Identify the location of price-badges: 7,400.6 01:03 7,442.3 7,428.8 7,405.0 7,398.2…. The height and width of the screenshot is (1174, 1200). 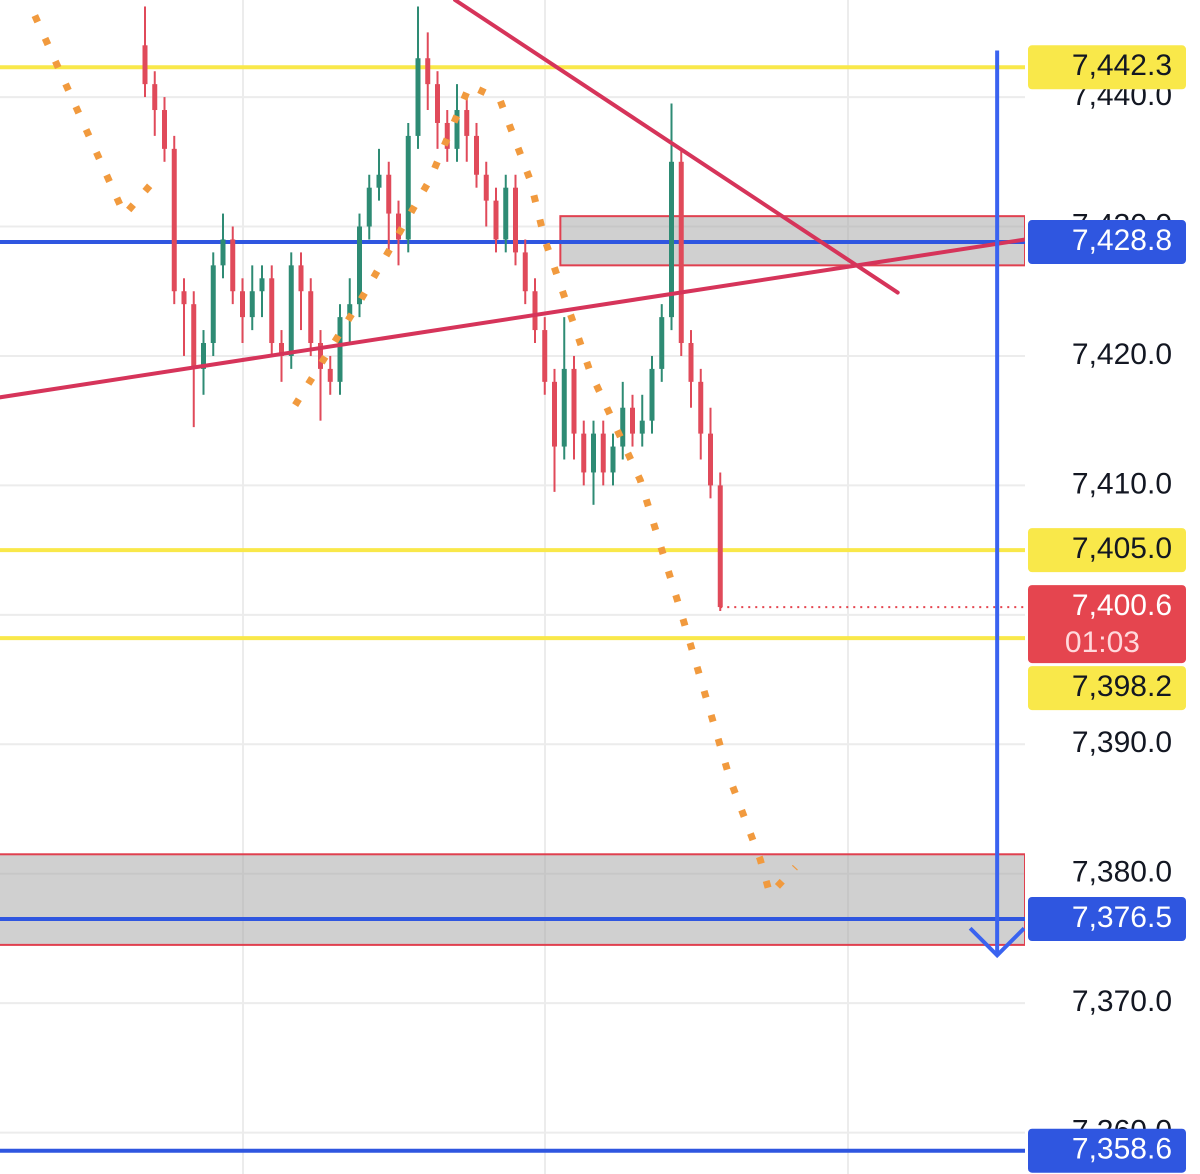
(1107, 609).